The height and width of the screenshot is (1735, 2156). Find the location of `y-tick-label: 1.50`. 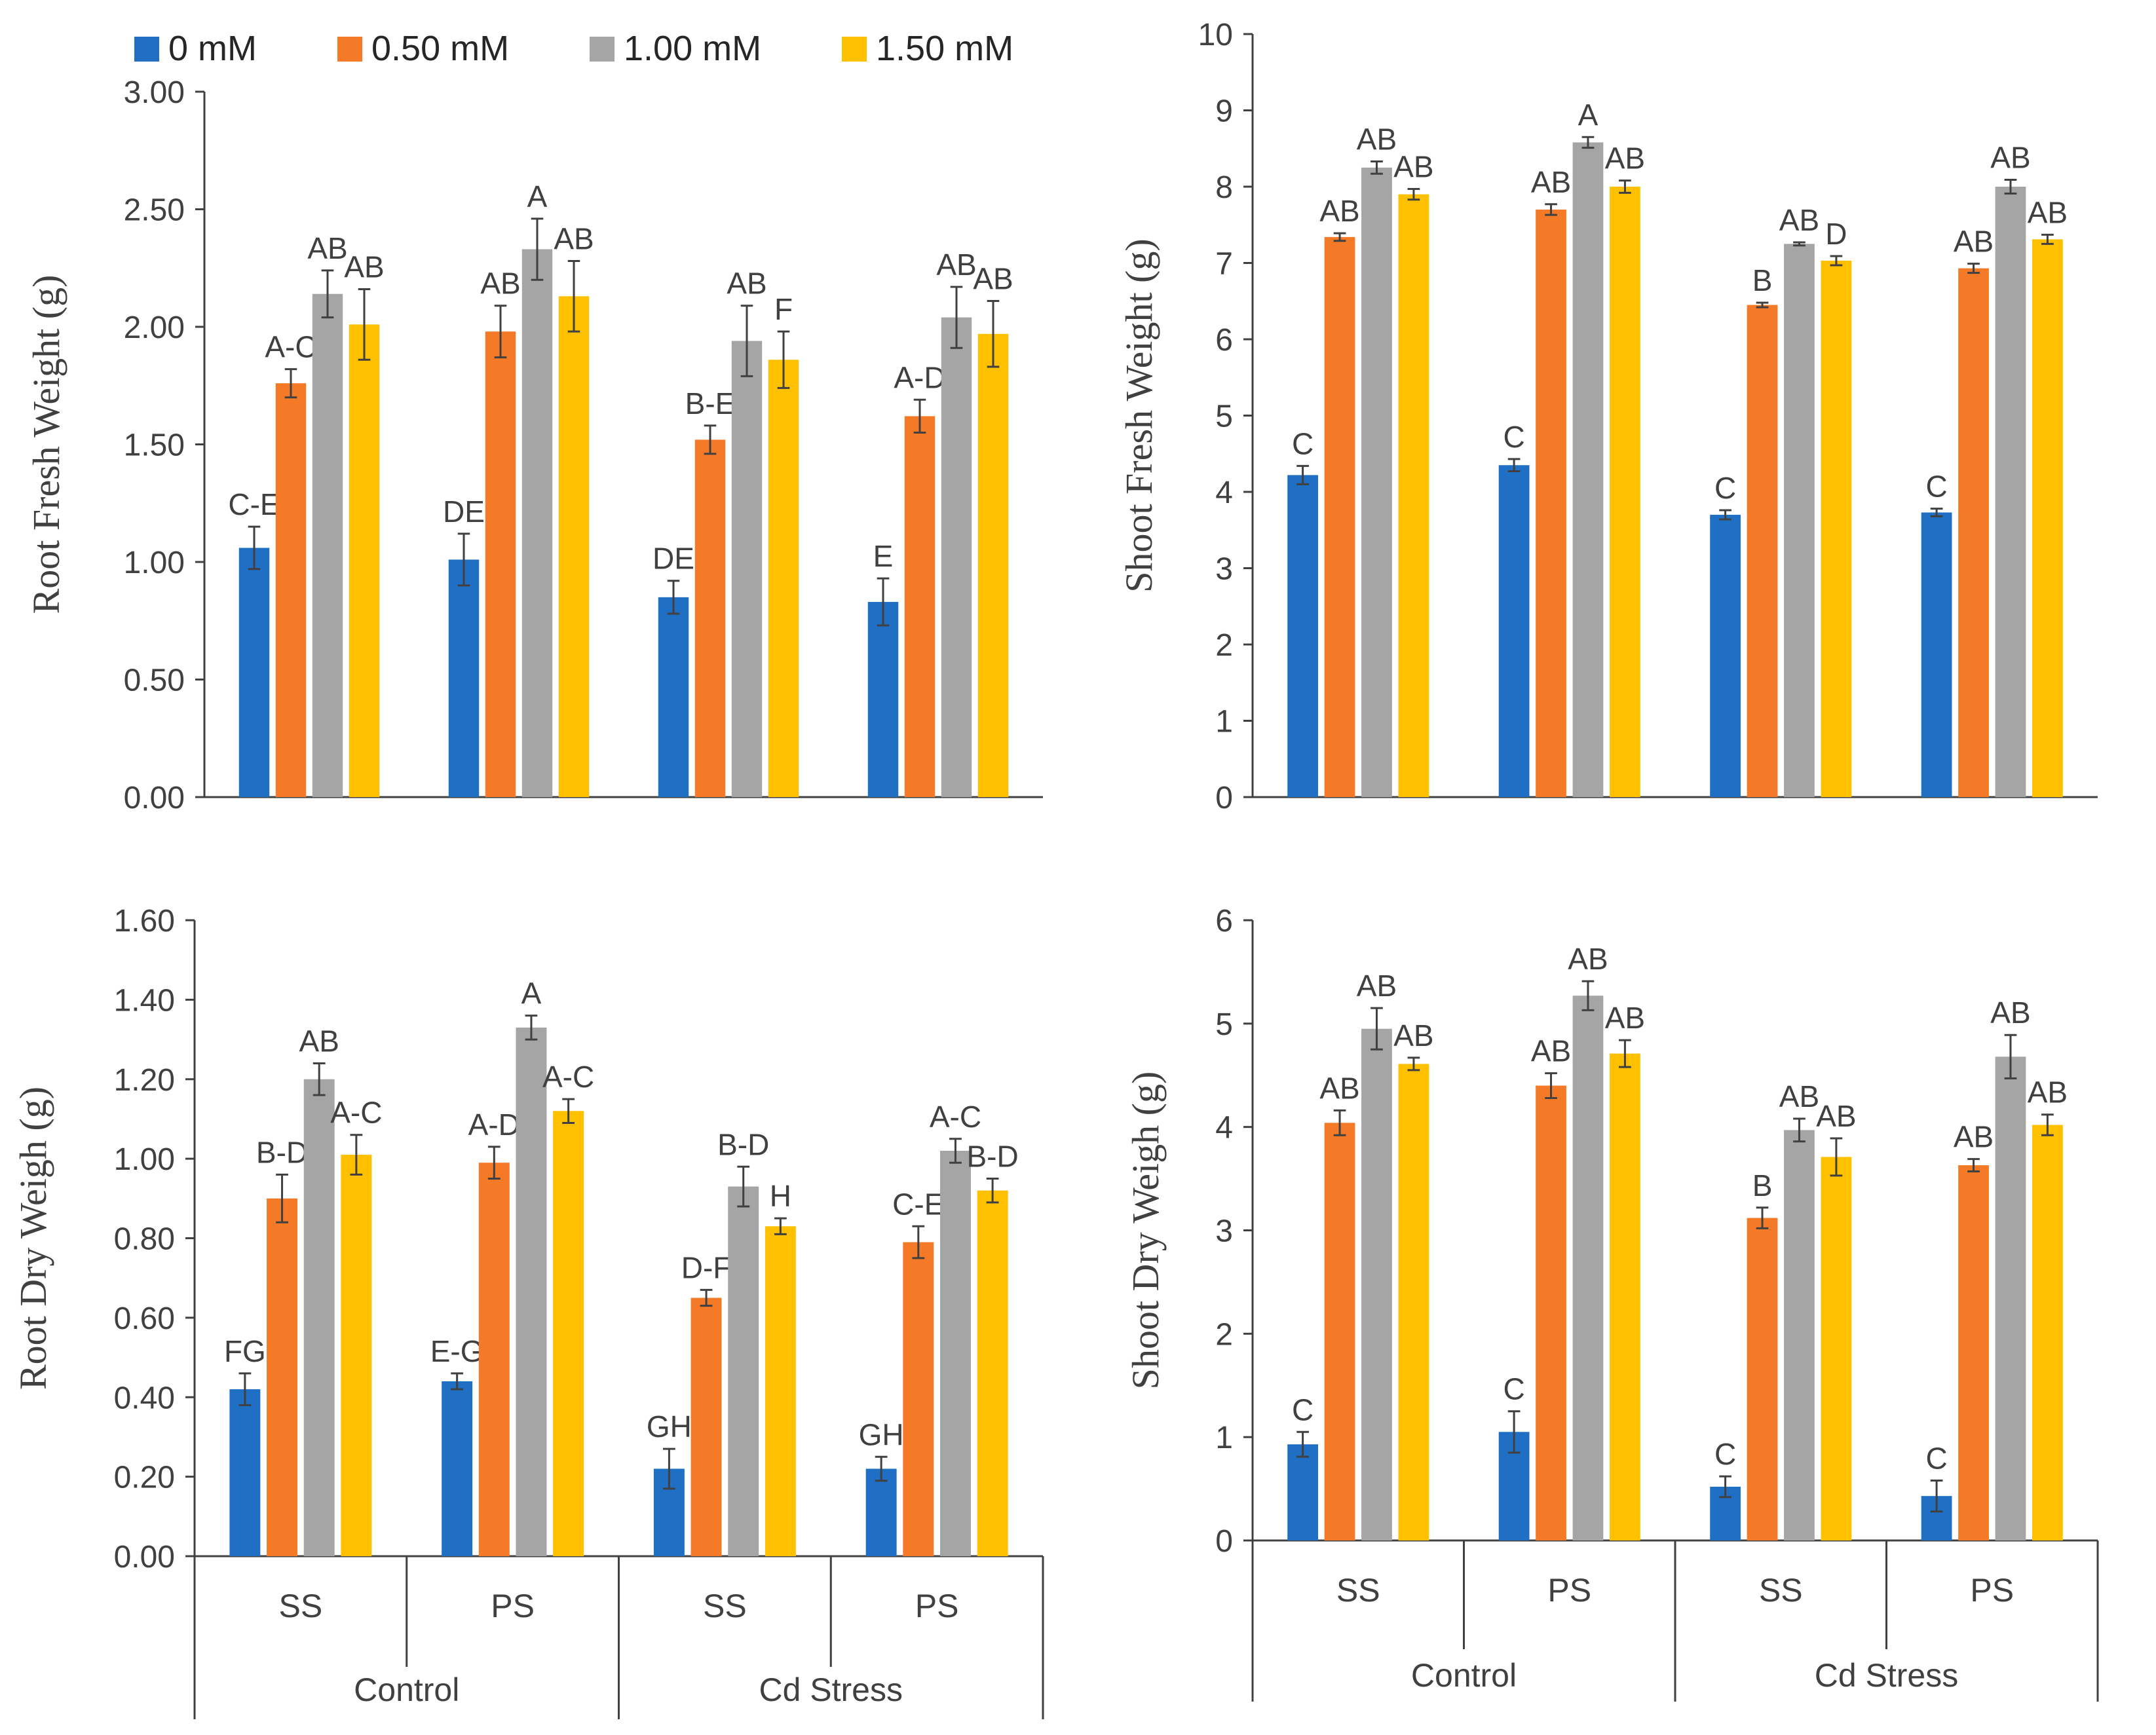

y-tick-label: 1.50 is located at coordinates (154, 445).